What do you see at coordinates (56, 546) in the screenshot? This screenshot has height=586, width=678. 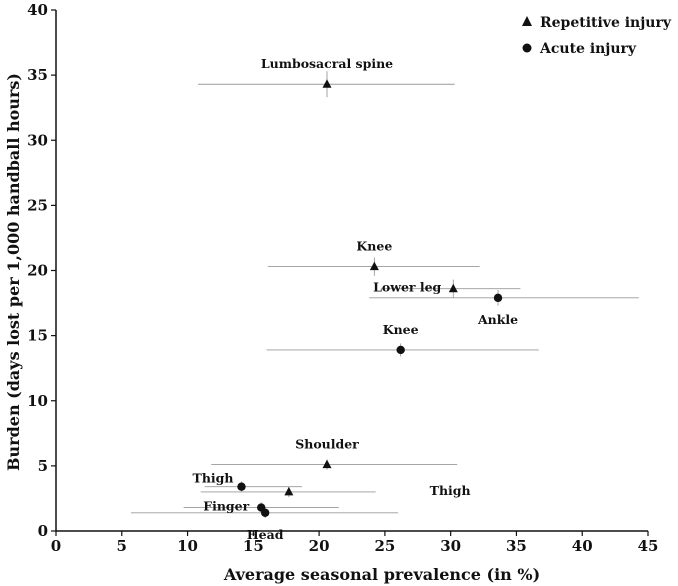 I see `x-tick-label: 0` at bounding box center [56, 546].